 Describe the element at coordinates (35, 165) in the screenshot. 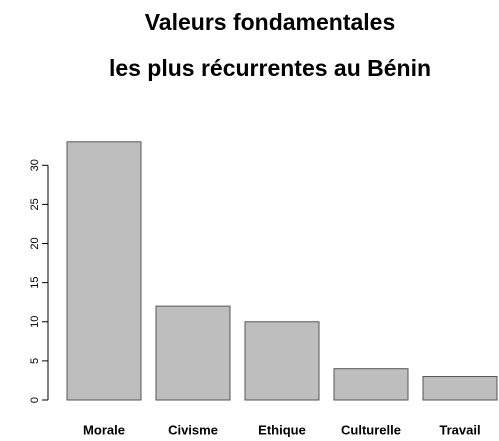

I see `y-tick-label: 30` at that location.